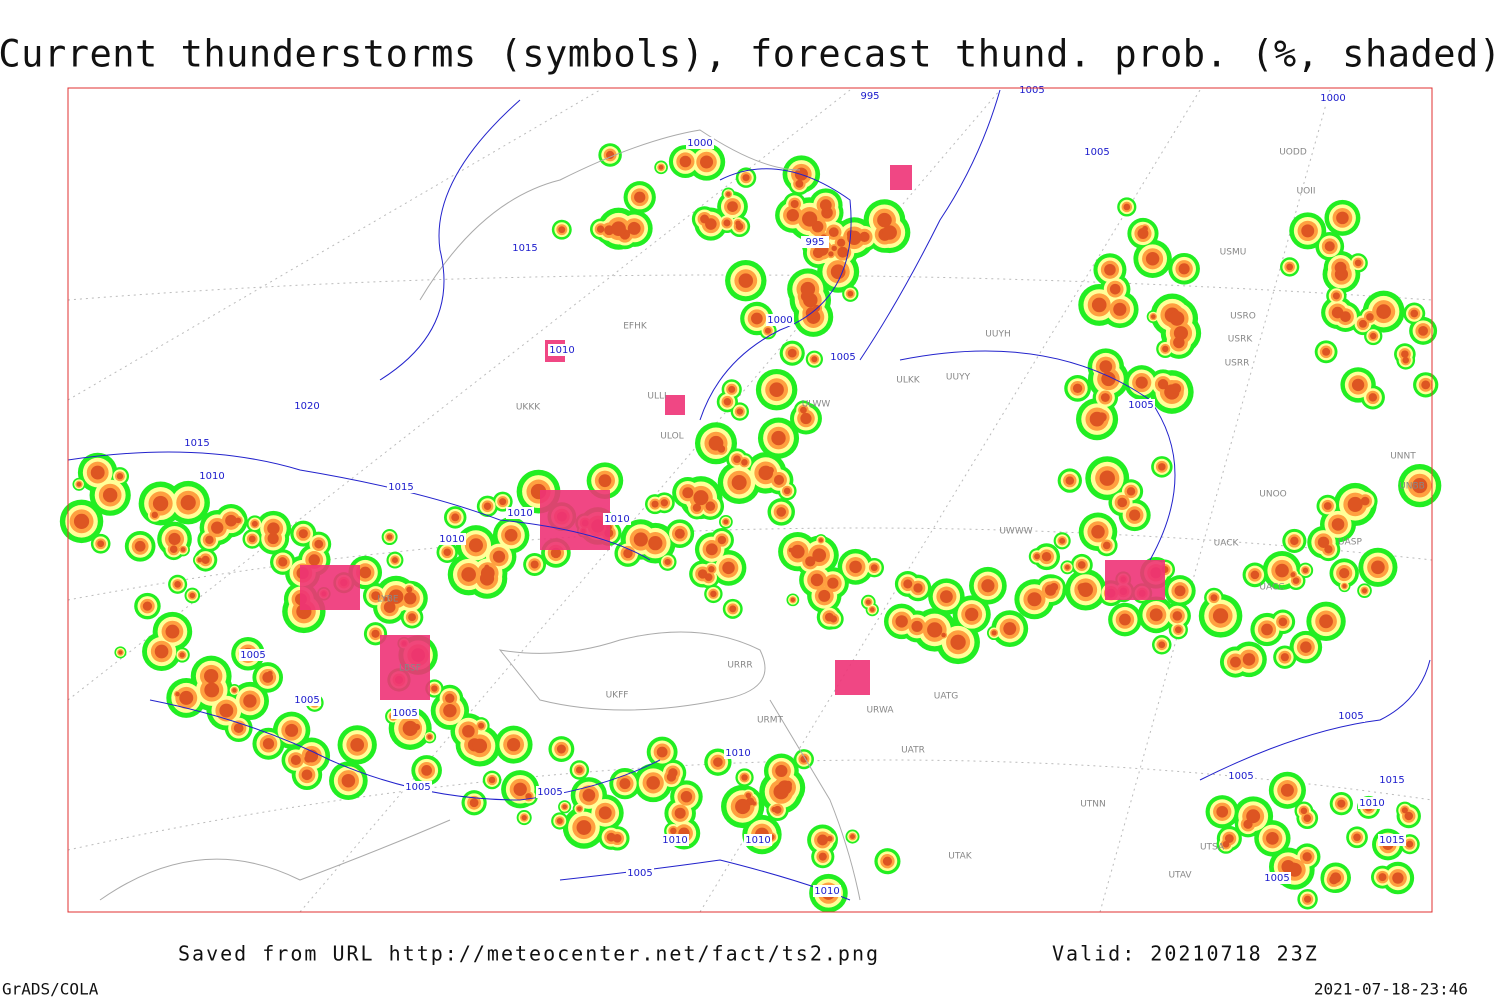  Describe the element at coordinates (1391, 989) in the screenshot. I see `timestamp: 2021-07-18-23:46` at that location.